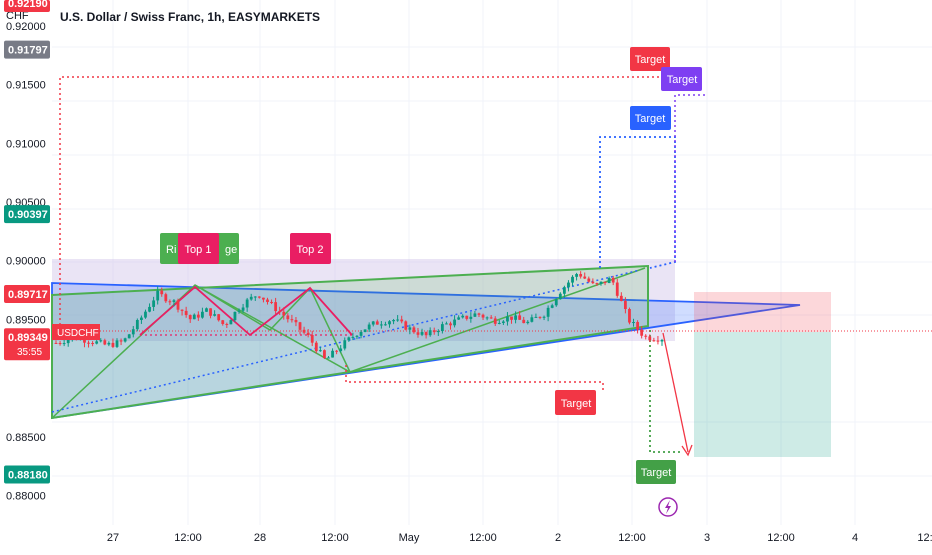 The image size is (932, 555). I want to click on target-label-green: Target, so click(656, 472).